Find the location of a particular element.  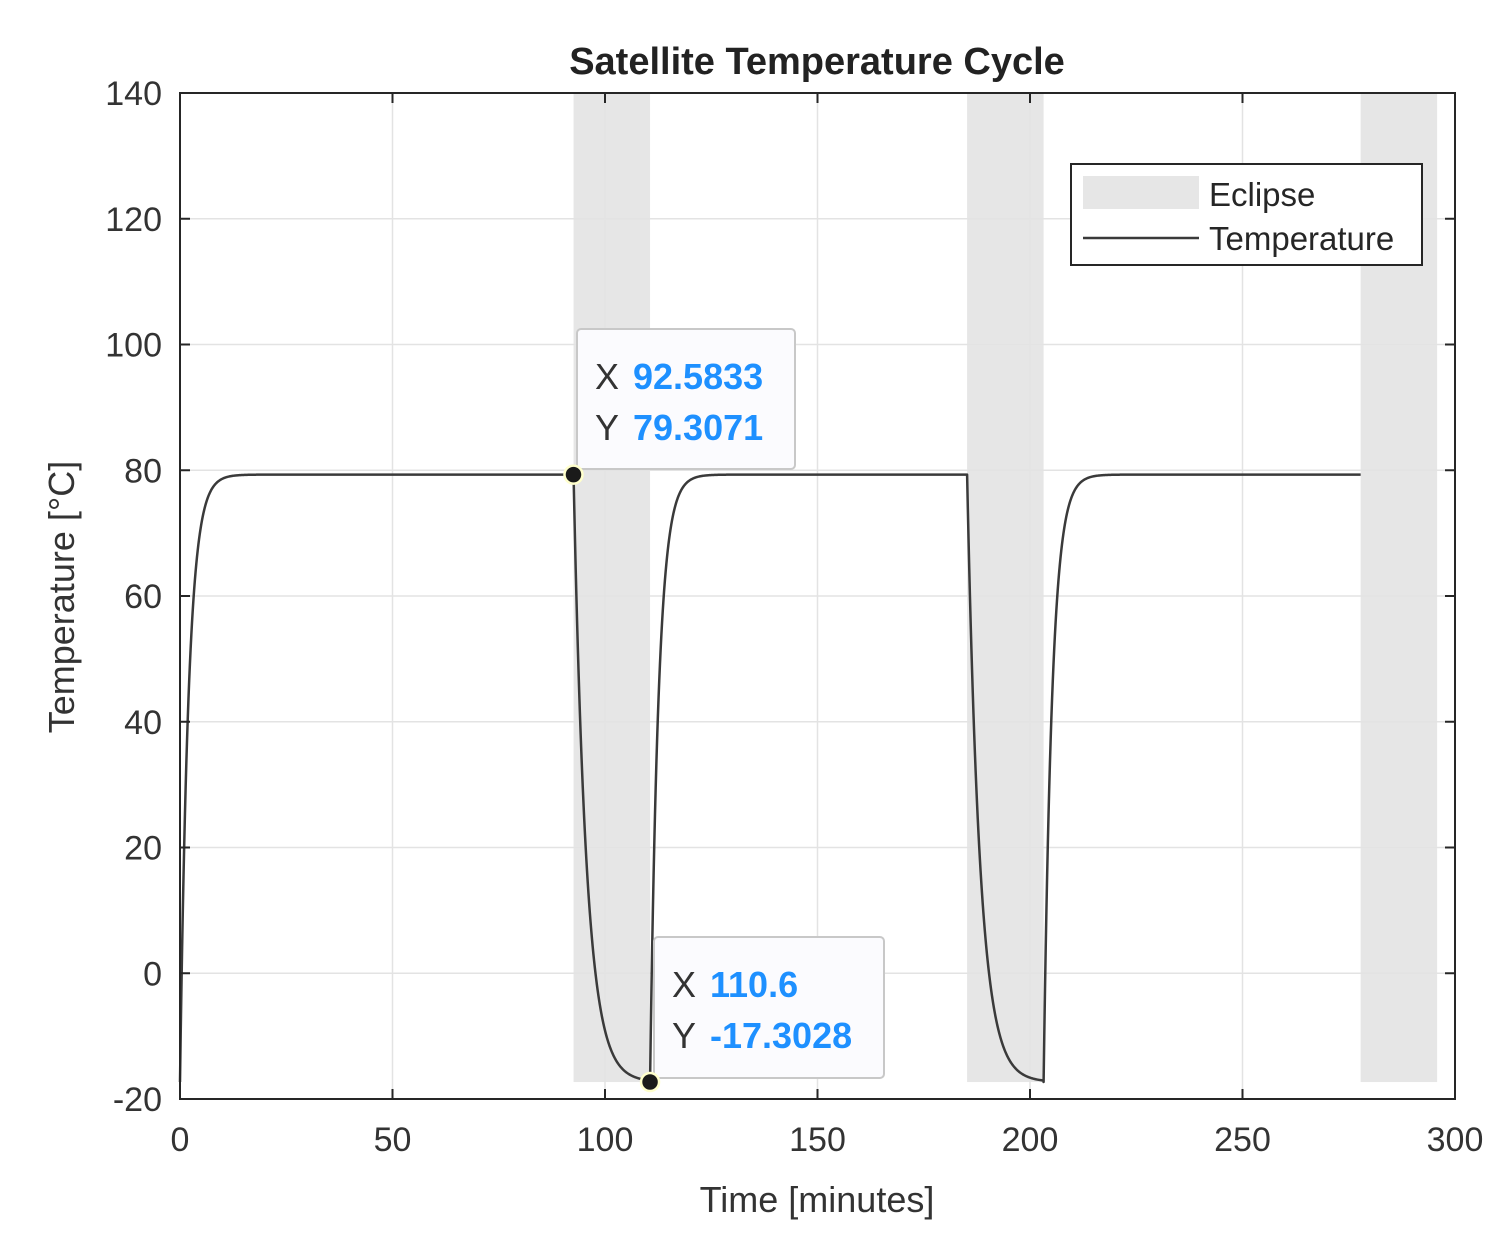

legend-temperature-label: Temperature is located at coordinates (1301, 238).